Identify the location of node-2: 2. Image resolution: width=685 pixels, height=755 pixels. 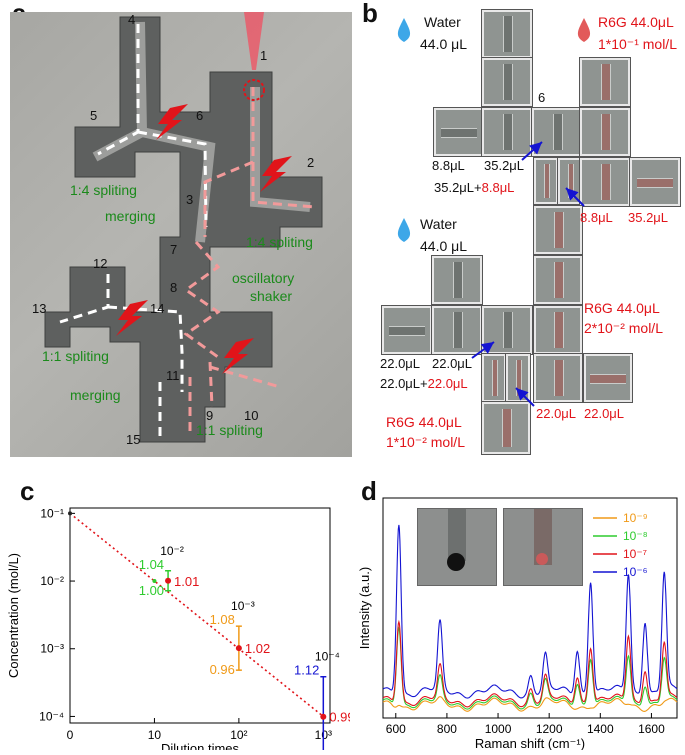
(311, 162).